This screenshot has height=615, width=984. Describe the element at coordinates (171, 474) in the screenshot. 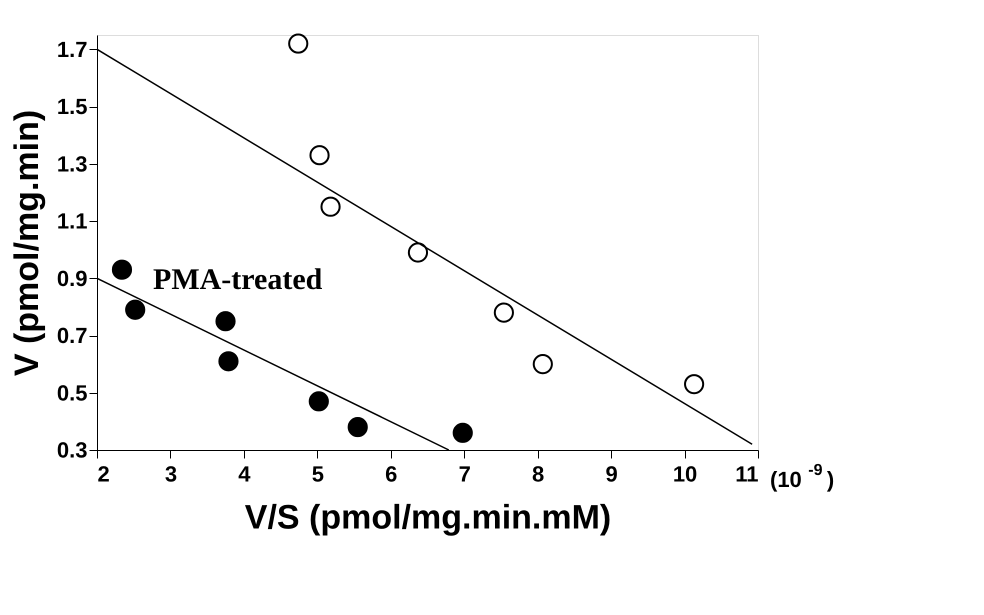

I see `x-tick-label: 3` at that location.